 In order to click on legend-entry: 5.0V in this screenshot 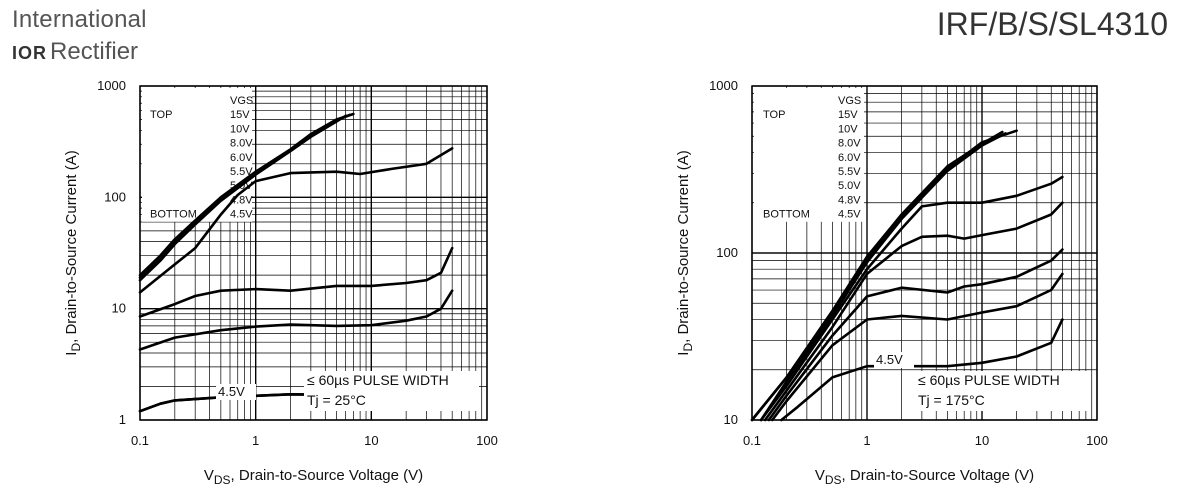, I will do `click(849, 186)`.